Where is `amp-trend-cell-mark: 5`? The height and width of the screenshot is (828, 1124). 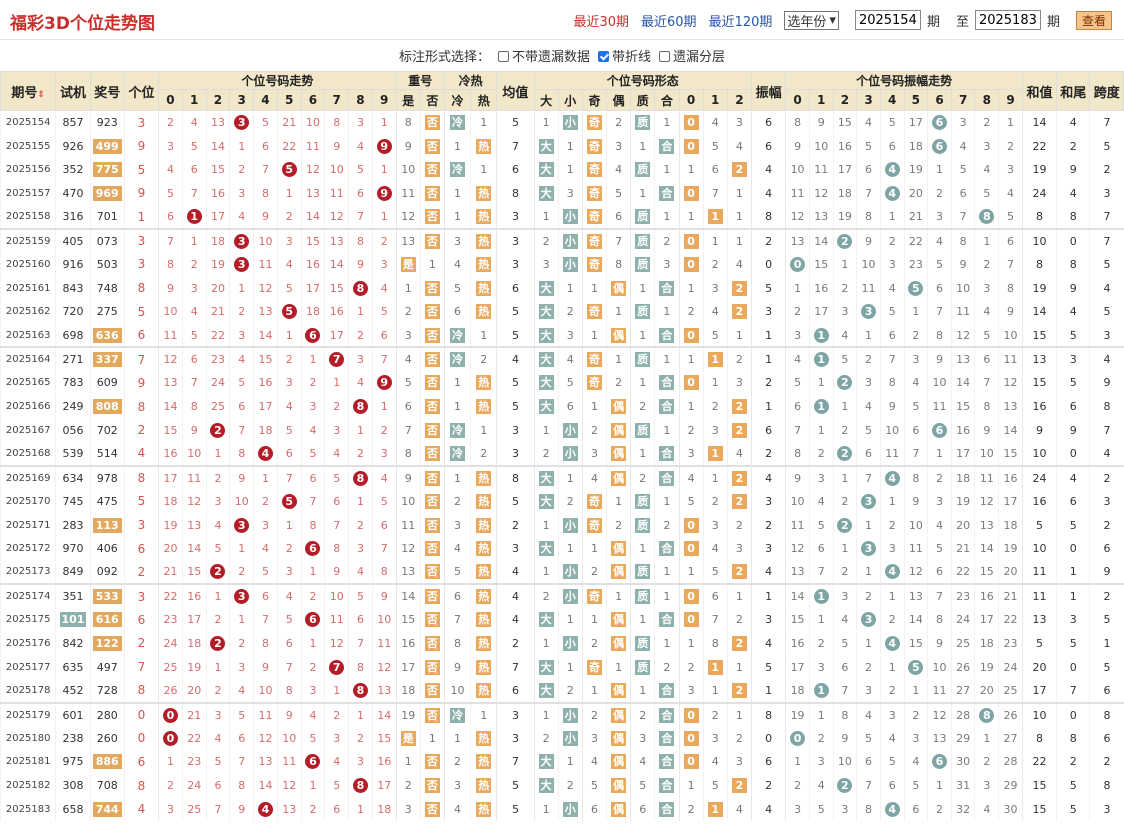 amp-trend-cell-mark: 5 is located at coordinates (916, 667).